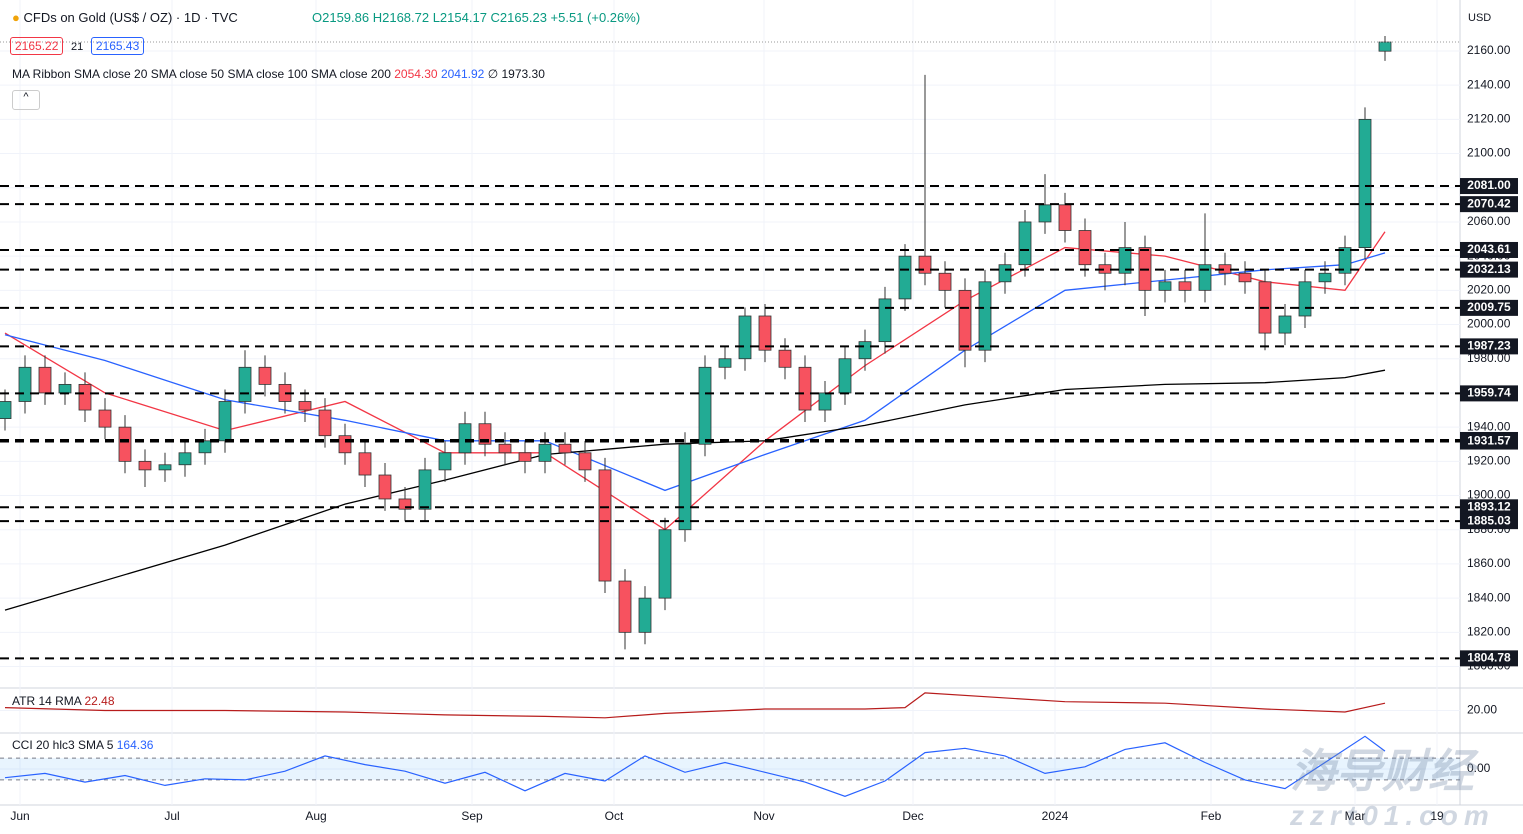  What do you see at coordinates (1489, 441) in the screenshot?
I see `level-label: 1931.57` at bounding box center [1489, 441].